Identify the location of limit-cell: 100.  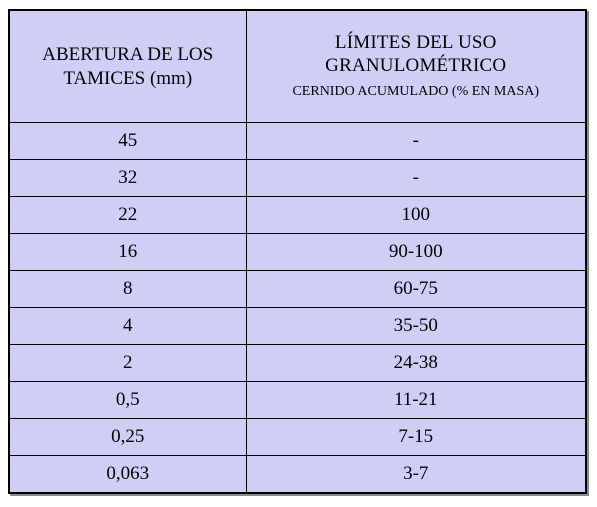
(416, 215).